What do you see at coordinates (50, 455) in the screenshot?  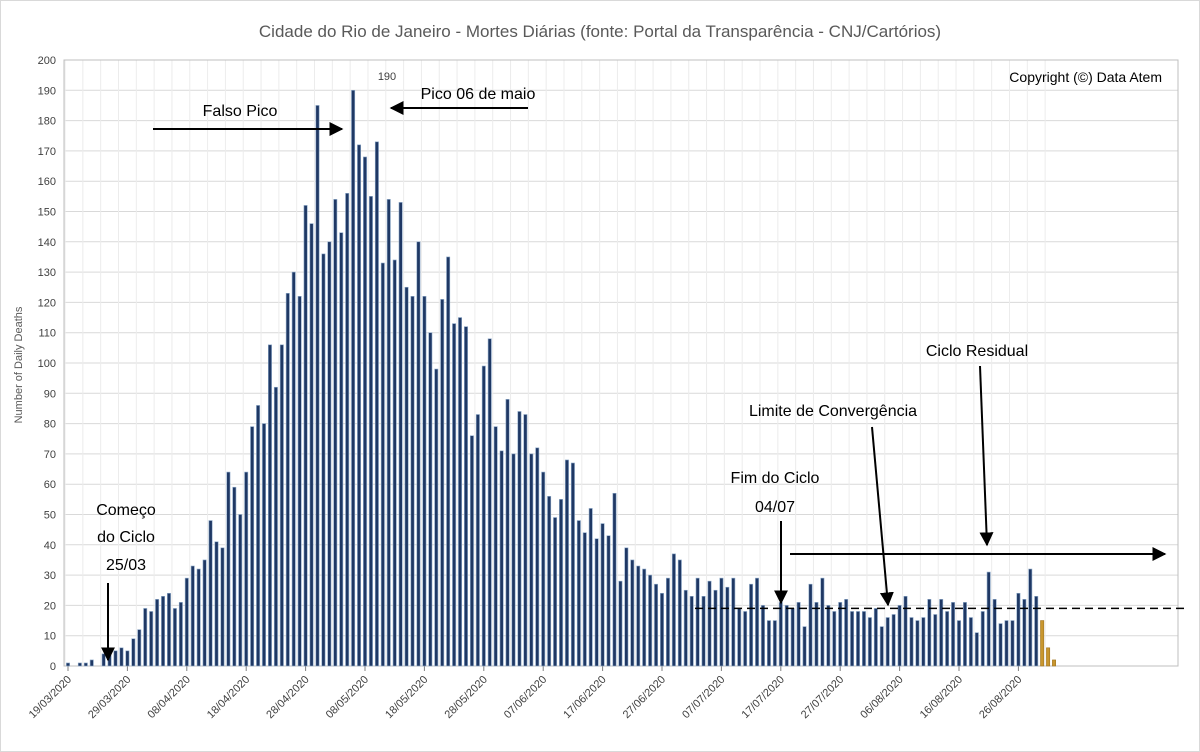 I see `y-tick-label: 70` at bounding box center [50, 455].